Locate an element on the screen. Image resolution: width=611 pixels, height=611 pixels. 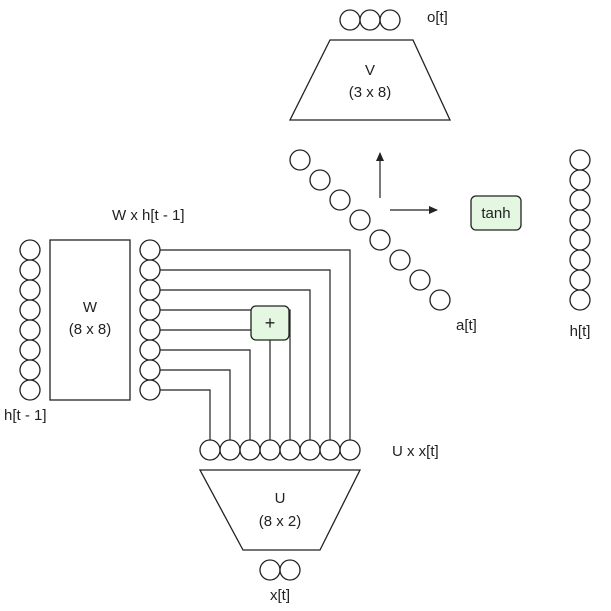
activation-a-t-neurons is located at coordinates (370, 230).